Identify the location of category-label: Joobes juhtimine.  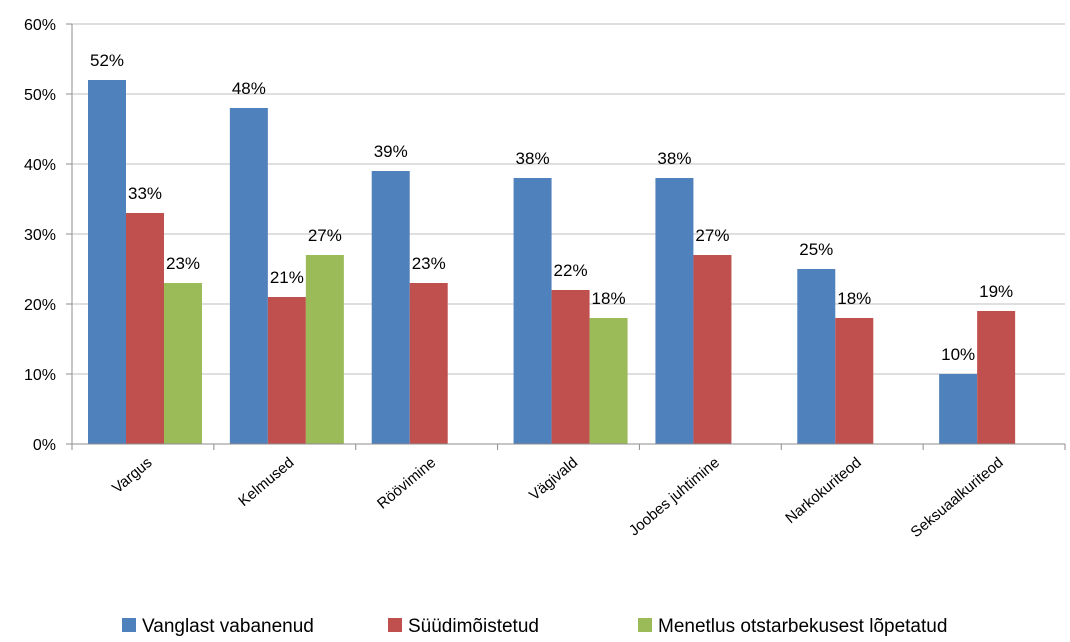
(674, 496).